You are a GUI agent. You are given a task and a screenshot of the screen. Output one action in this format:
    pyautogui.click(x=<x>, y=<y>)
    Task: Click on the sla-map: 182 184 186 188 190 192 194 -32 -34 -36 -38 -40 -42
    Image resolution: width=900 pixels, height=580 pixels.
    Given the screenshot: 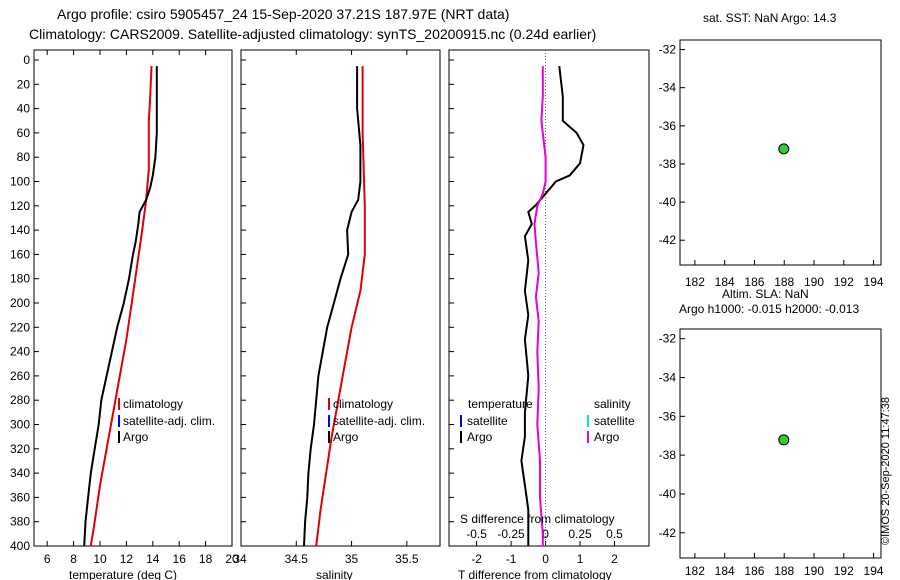 What is the action you would take?
    pyautogui.click(x=771, y=455)
    